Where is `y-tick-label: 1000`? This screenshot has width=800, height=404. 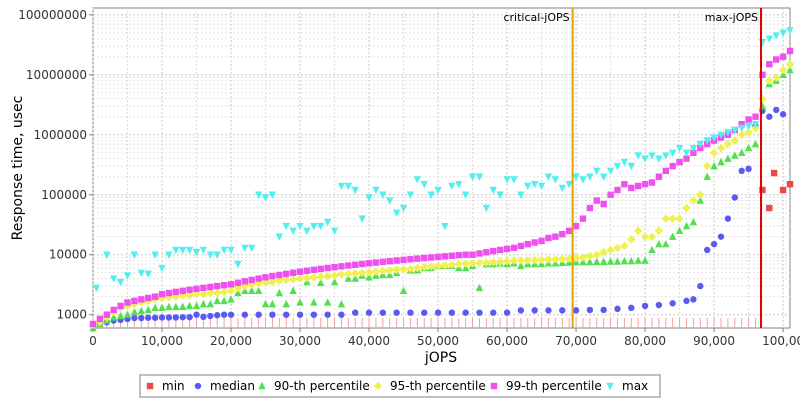
y-tick-label: 1000 is located at coordinates (71, 315).